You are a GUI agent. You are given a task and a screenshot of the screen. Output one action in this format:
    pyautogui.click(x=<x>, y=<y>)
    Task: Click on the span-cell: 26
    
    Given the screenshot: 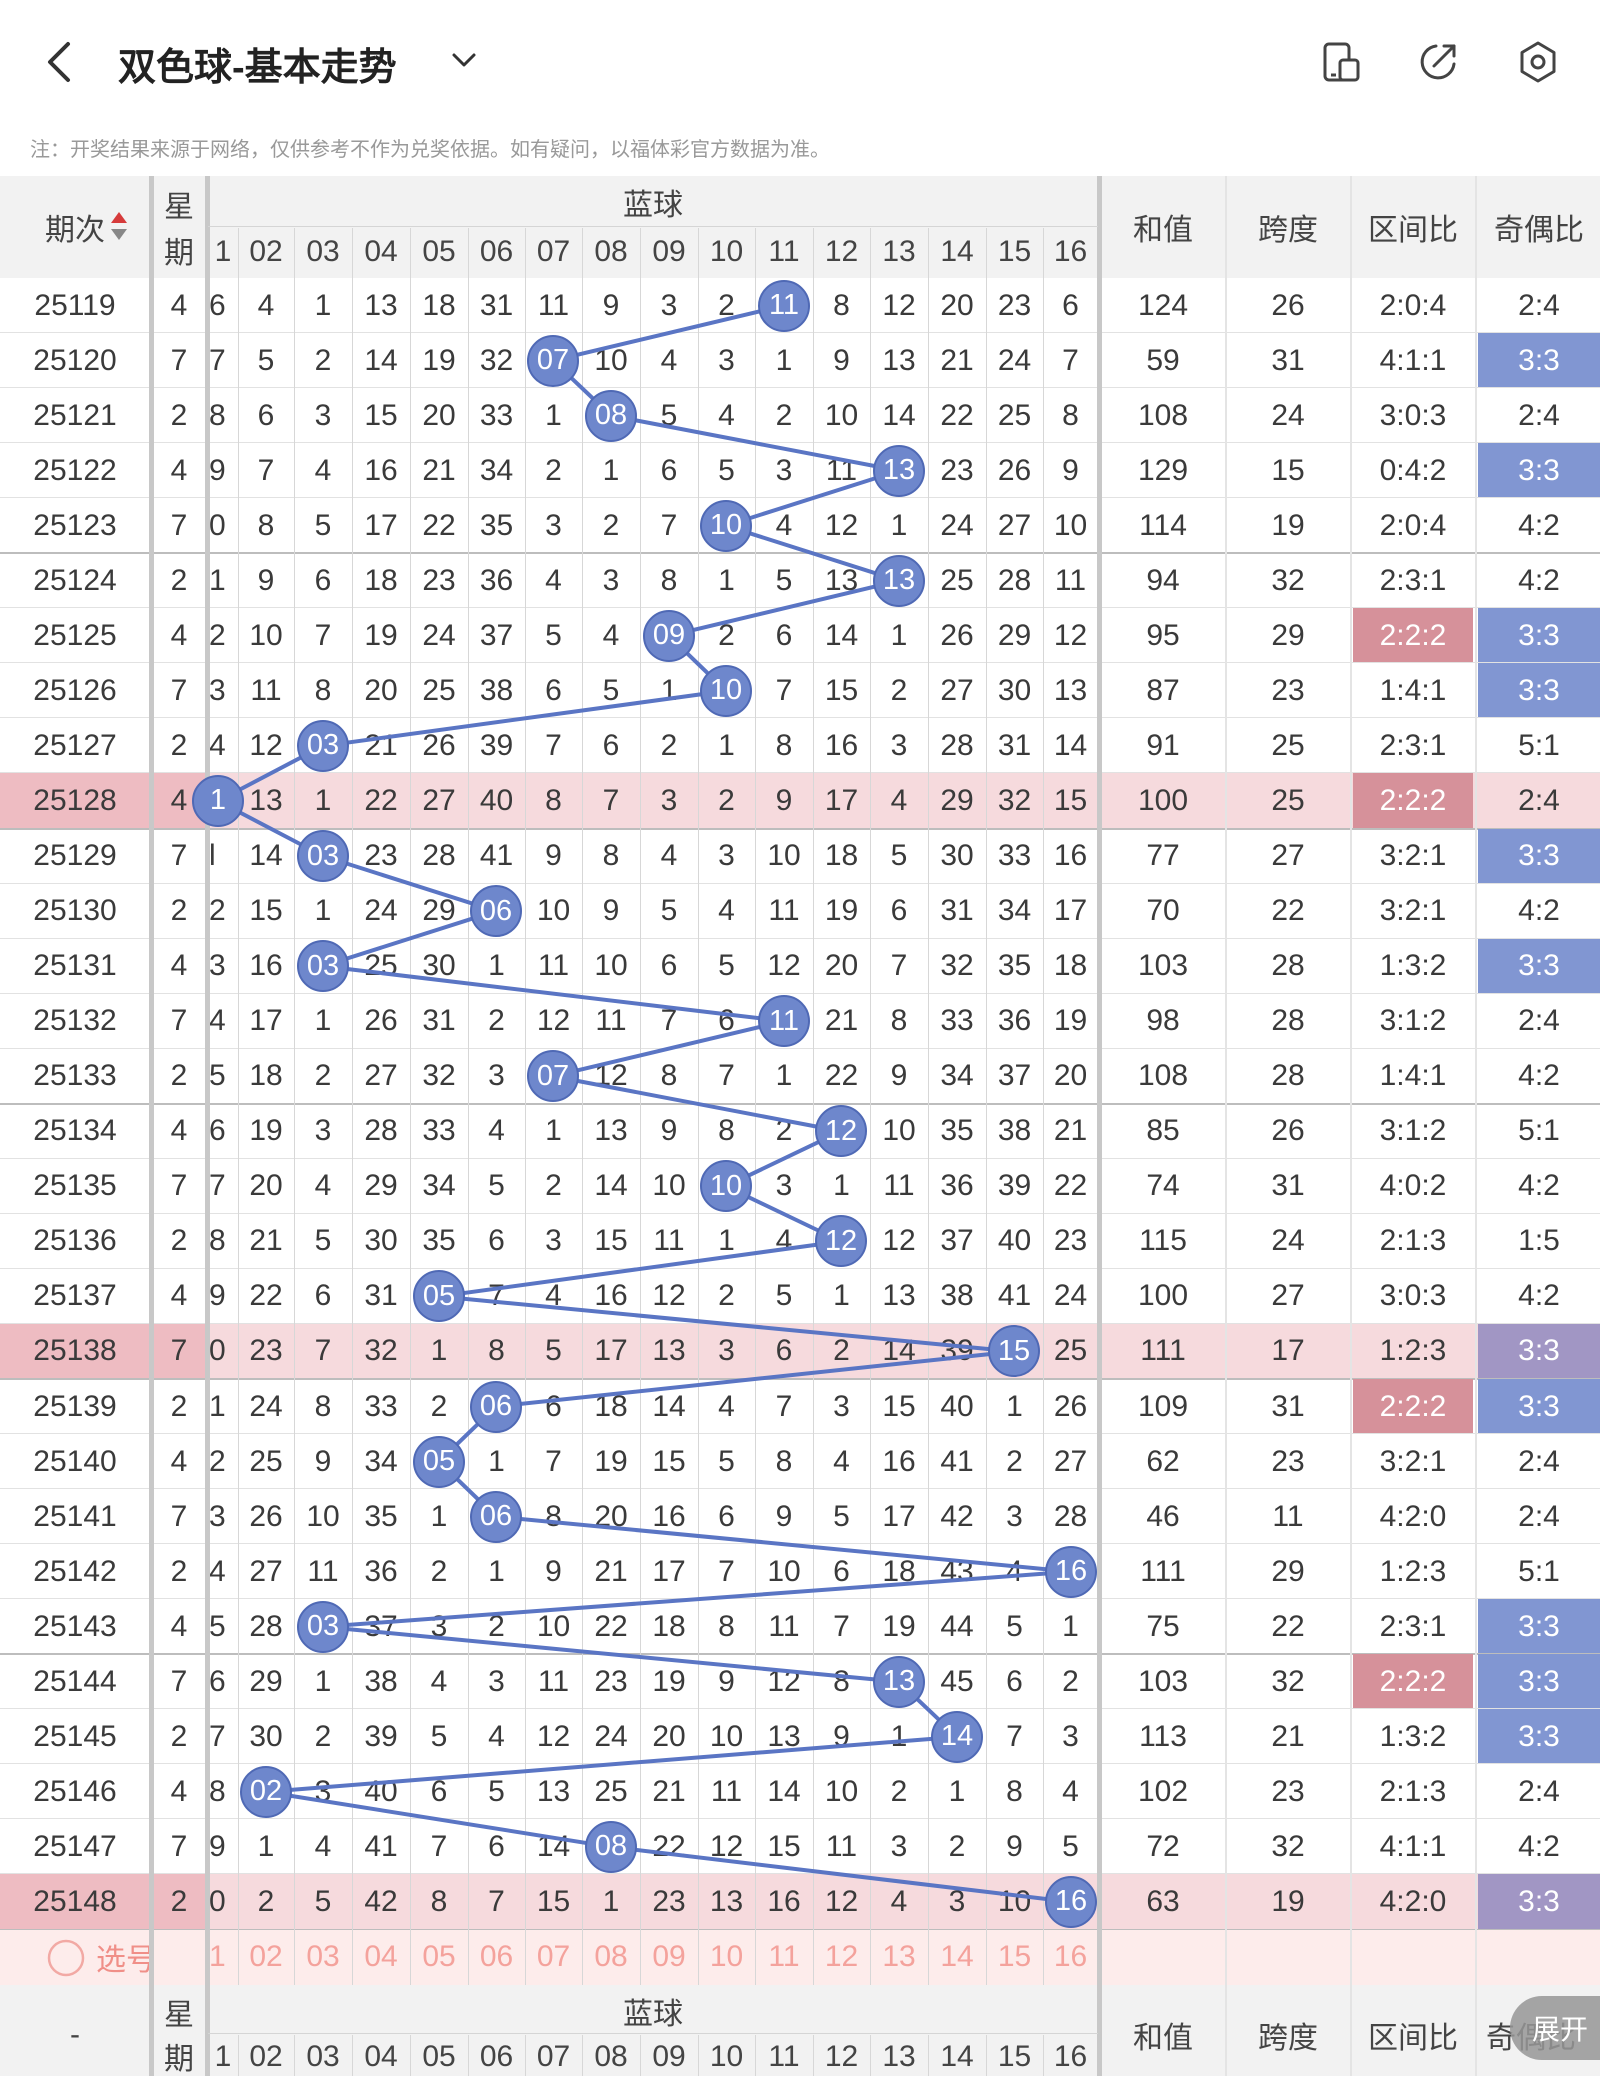 What is the action you would take?
    pyautogui.click(x=1288, y=305)
    